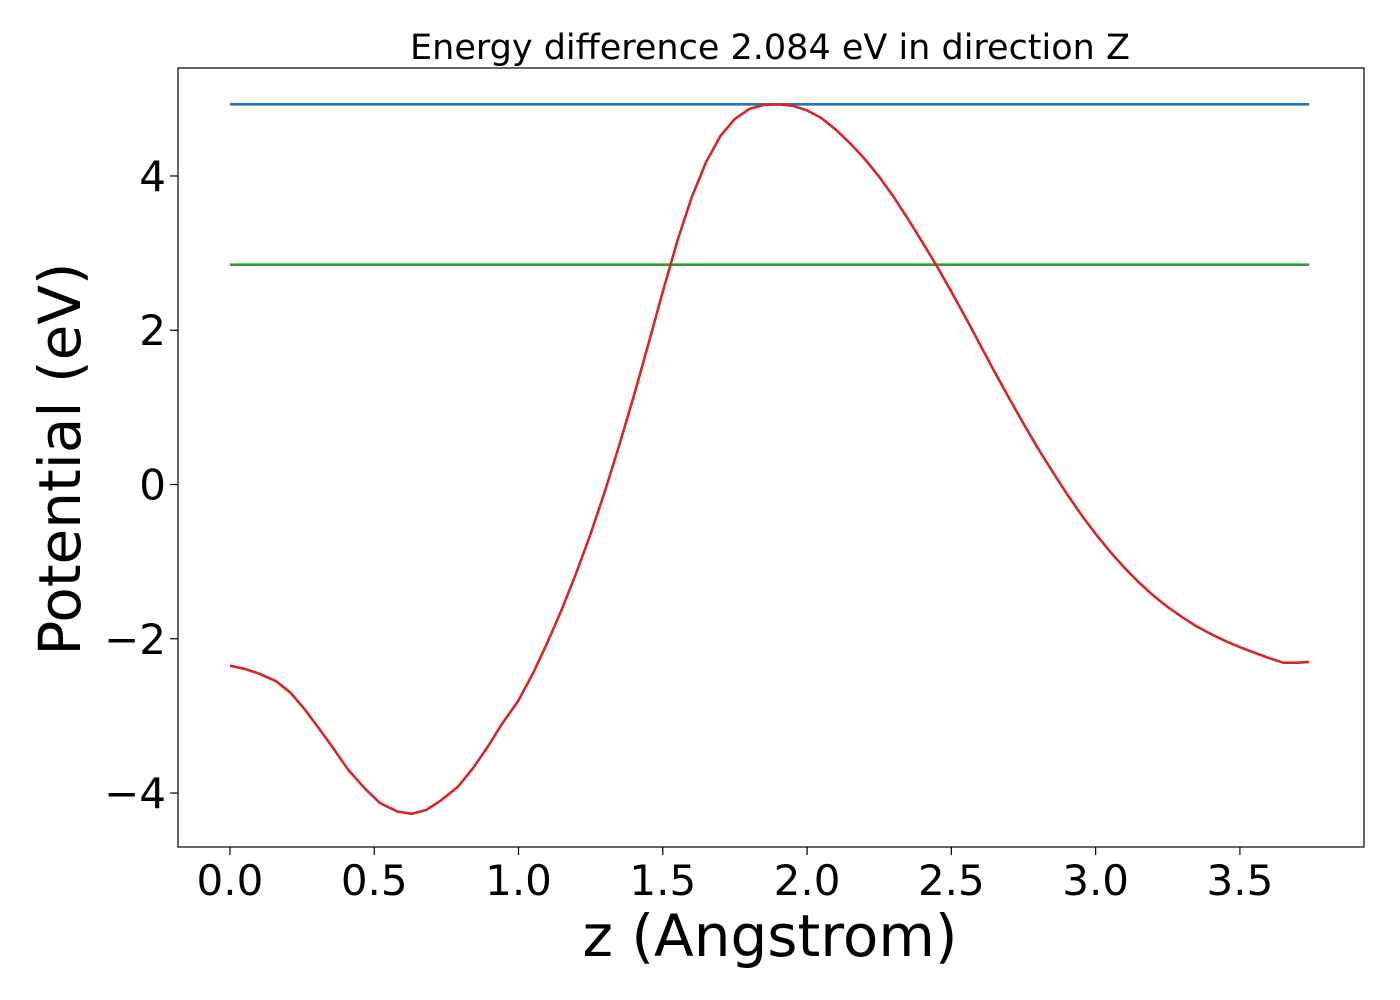  What do you see at coordinates (60, 458) in the screenshot?
I see `y-axis-label: Potential (eV)` at bounding box center [60, 458].